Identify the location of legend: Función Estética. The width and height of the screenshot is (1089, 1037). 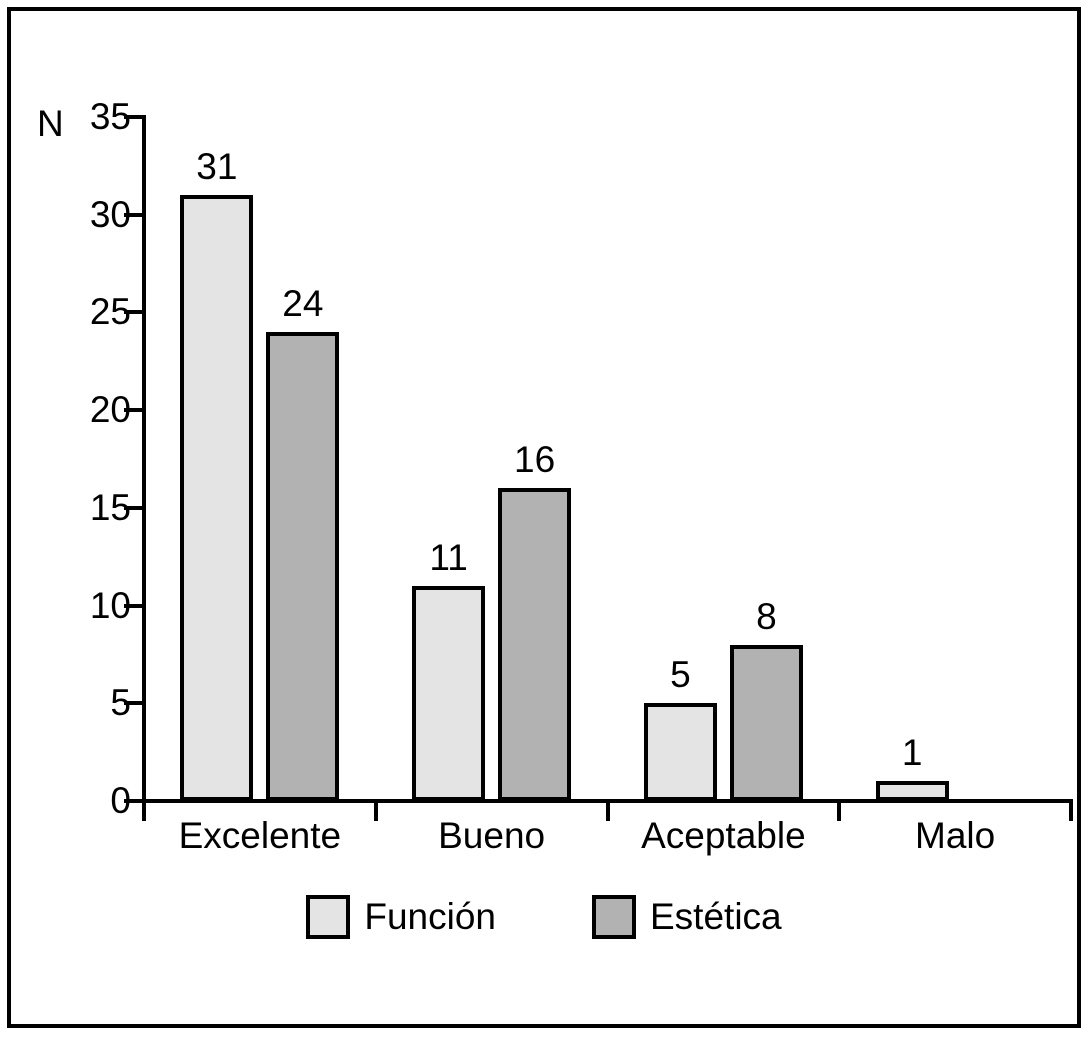
(544, 917).